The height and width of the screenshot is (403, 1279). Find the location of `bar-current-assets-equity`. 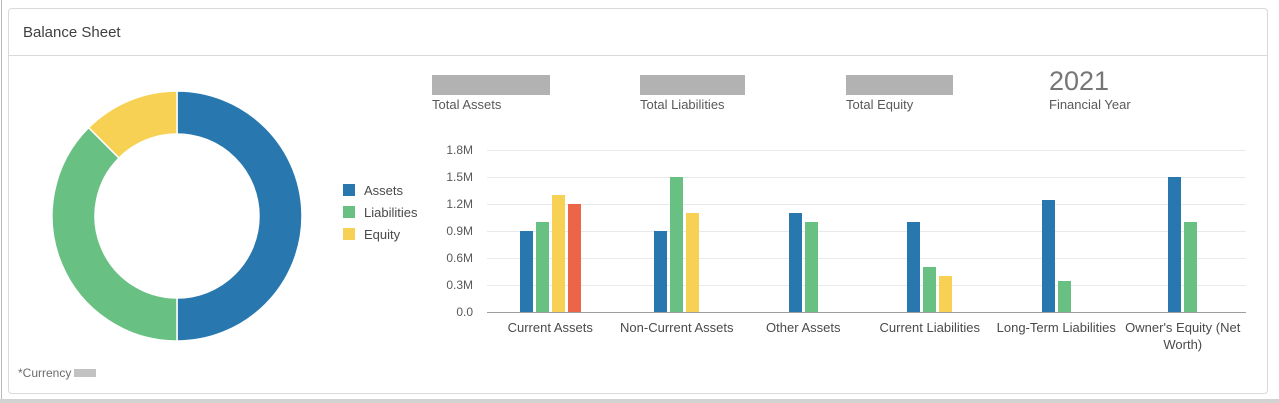

bar-current-assets-equity is located at coordinates (558, 253).